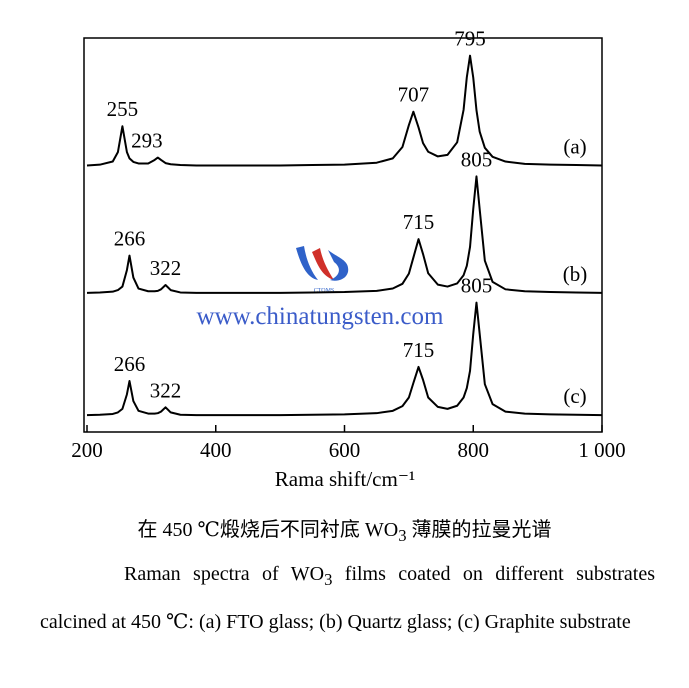 The width and height of the screenshot is (689, 688). I want to click on x-tick-label: 400, so click(216, 450).